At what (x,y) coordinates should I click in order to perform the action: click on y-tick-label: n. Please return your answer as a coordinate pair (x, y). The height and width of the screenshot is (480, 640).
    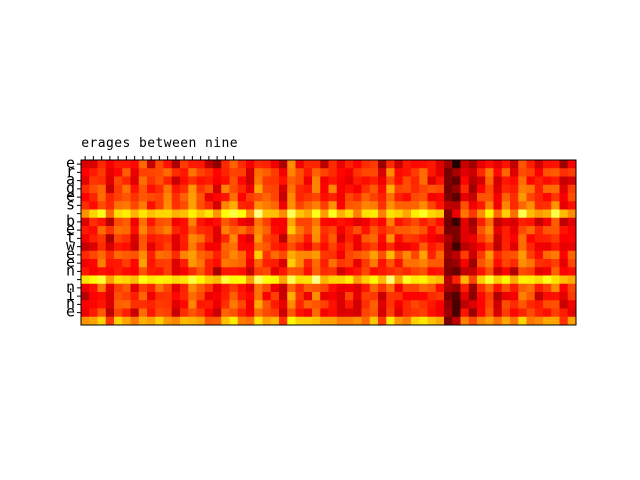
    Looking at the image, I should click on (70, 287).